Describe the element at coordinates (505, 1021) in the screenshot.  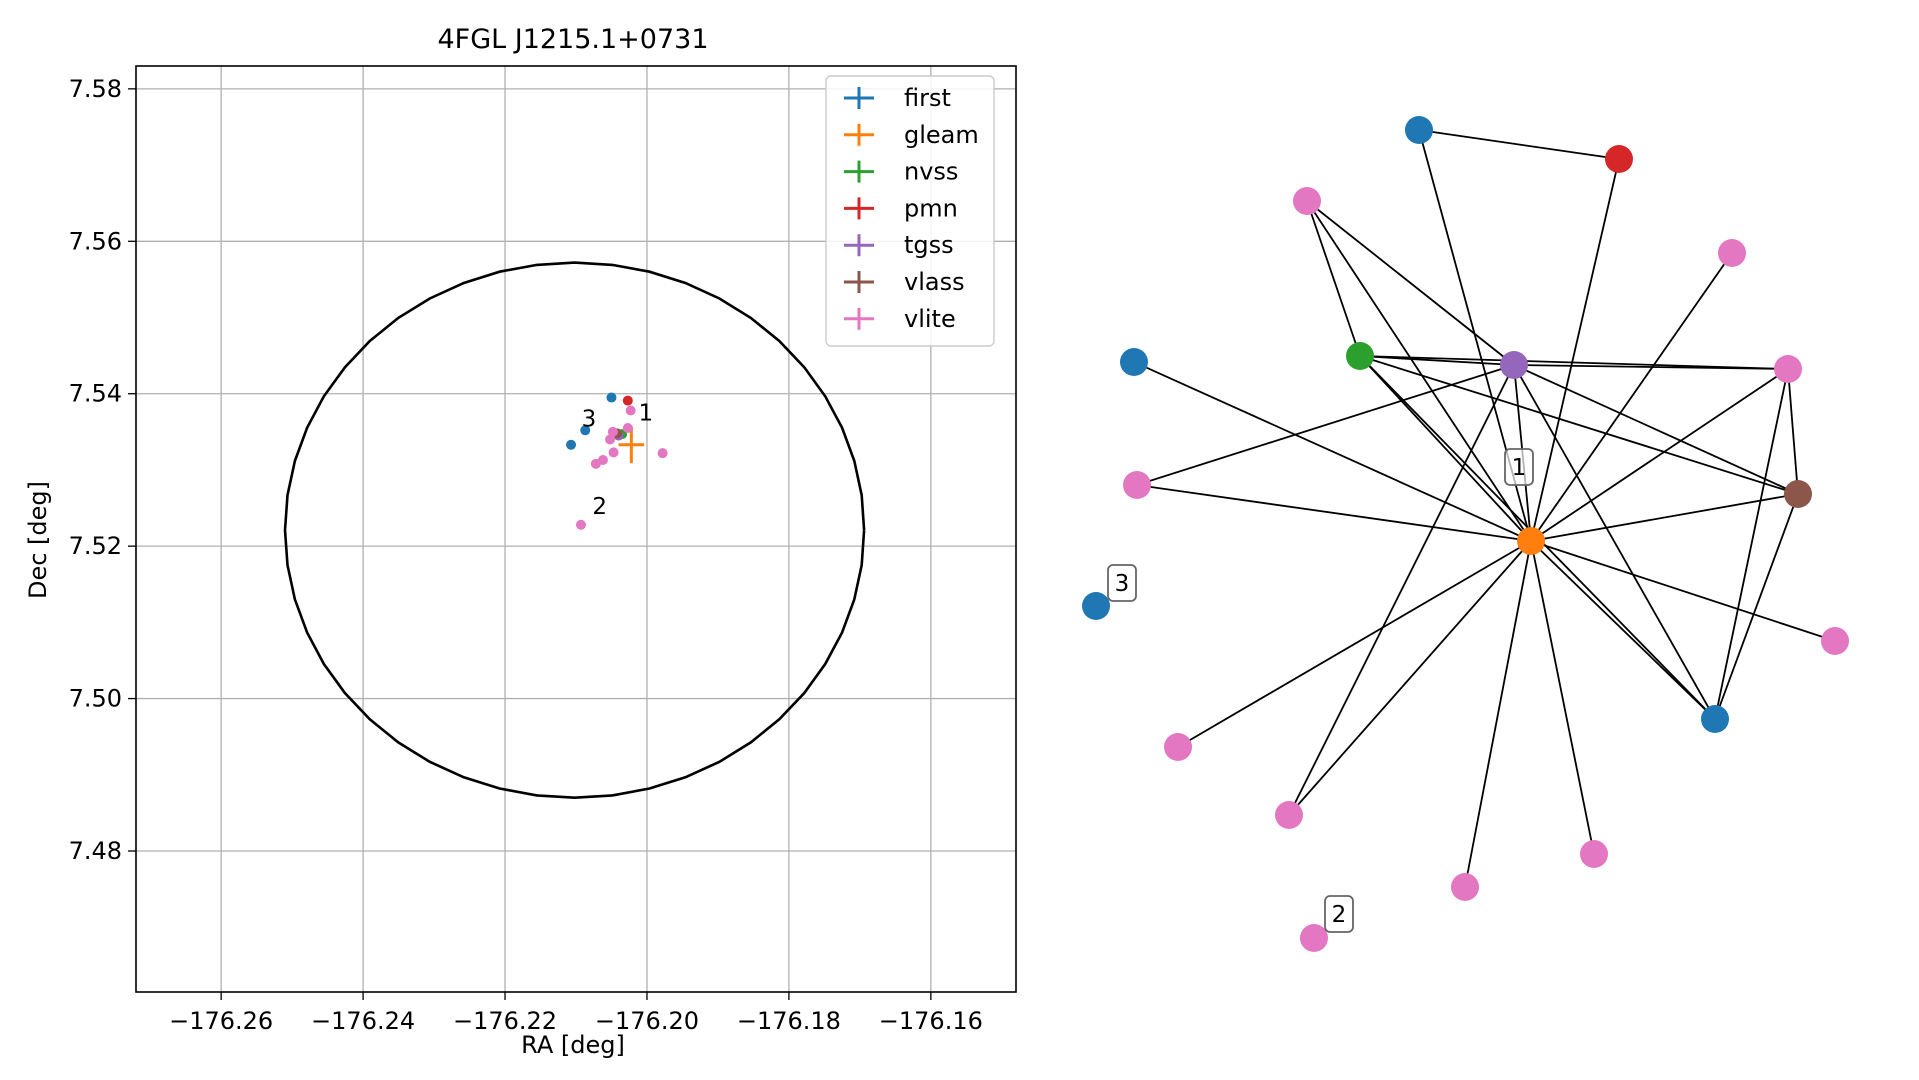
I see `x-tick-label: −176.22` at that location.